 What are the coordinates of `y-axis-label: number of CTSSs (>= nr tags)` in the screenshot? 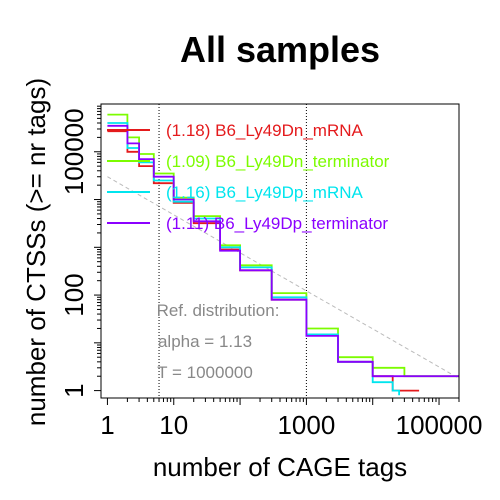 It's located at (36, 252).